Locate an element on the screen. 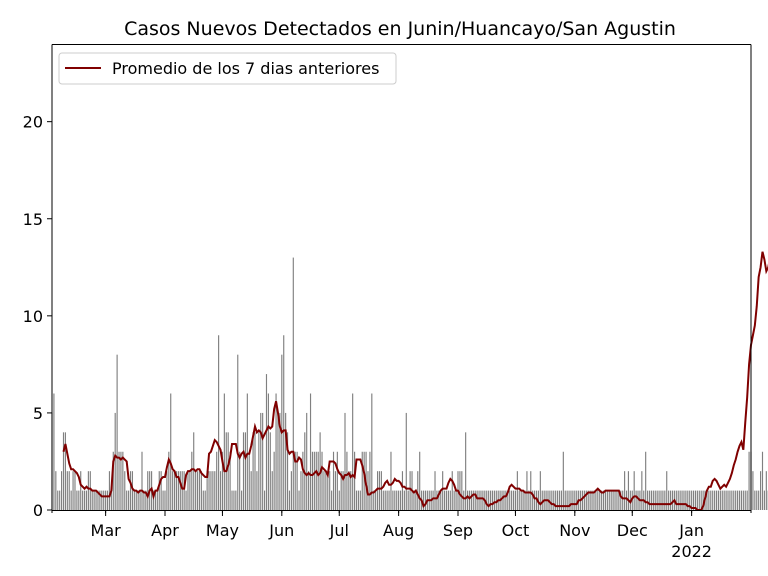 Image resolution: width=768 pixels, height=576 pixels. x-tick-label: Dec is located at coordinates (632, 530).